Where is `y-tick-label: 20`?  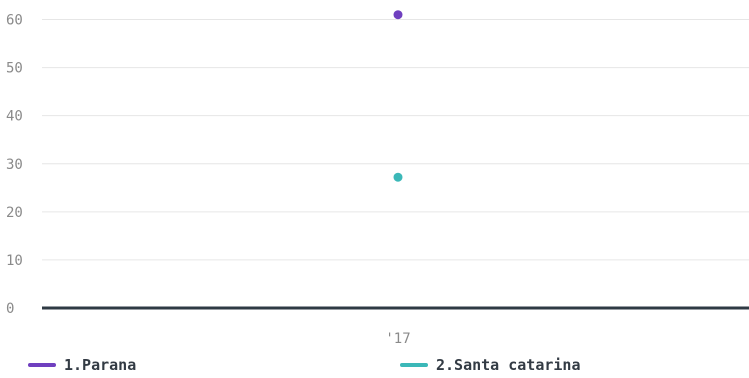
y-tick-label: 20 is located at coordinates (14, 213).